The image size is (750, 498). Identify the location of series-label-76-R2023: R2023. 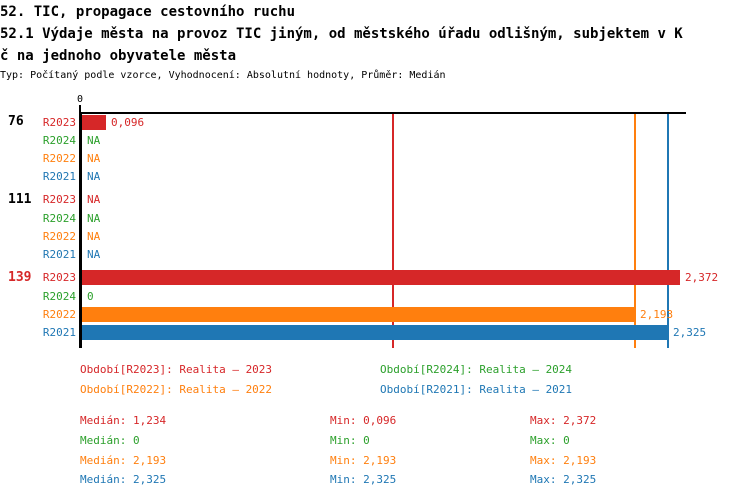
(59, 122).